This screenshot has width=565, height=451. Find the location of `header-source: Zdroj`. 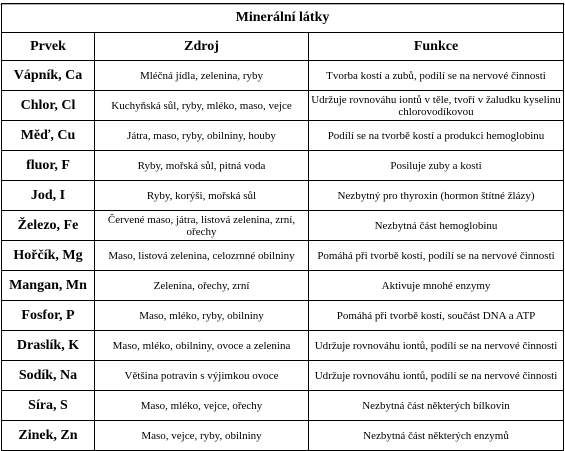

header-source: Zdroj is located at coordinates (201, 46).